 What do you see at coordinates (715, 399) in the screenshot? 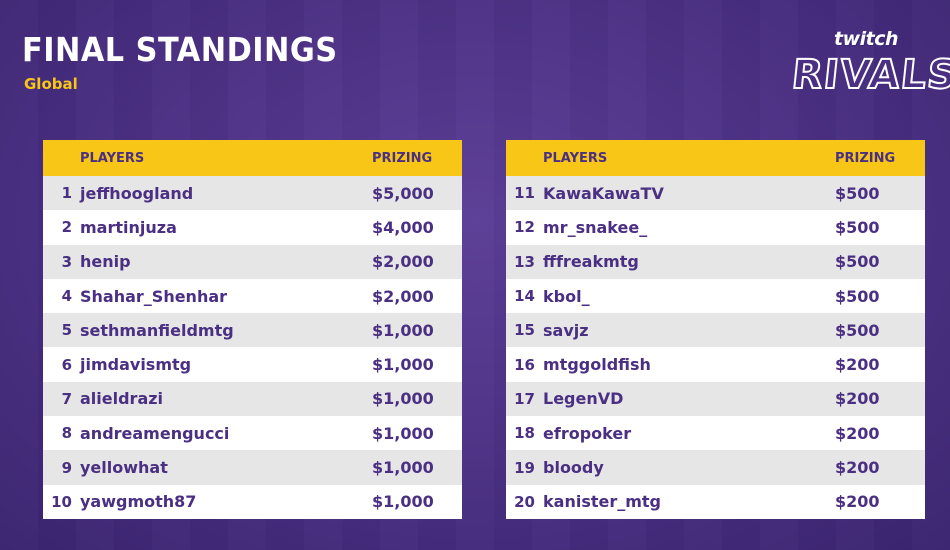
I see `table-row: 17 LegenVD $200` at bounding box center [715, 399].